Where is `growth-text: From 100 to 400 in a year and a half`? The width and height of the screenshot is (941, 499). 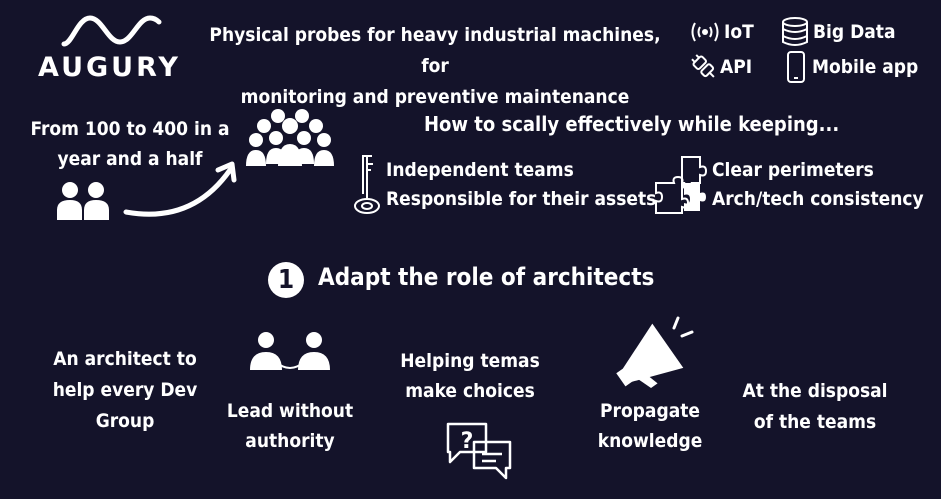 growth-text: From 100 to 400 in a year and a half is located at coordinates (130, 144).